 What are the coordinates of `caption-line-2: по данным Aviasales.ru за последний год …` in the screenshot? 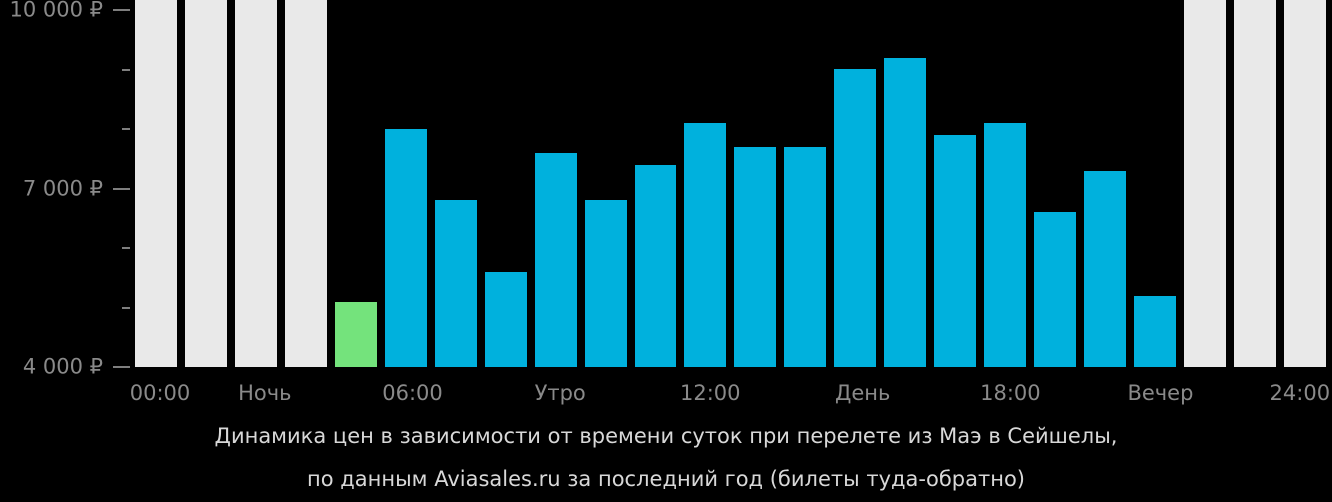 It's located at (666, 479).